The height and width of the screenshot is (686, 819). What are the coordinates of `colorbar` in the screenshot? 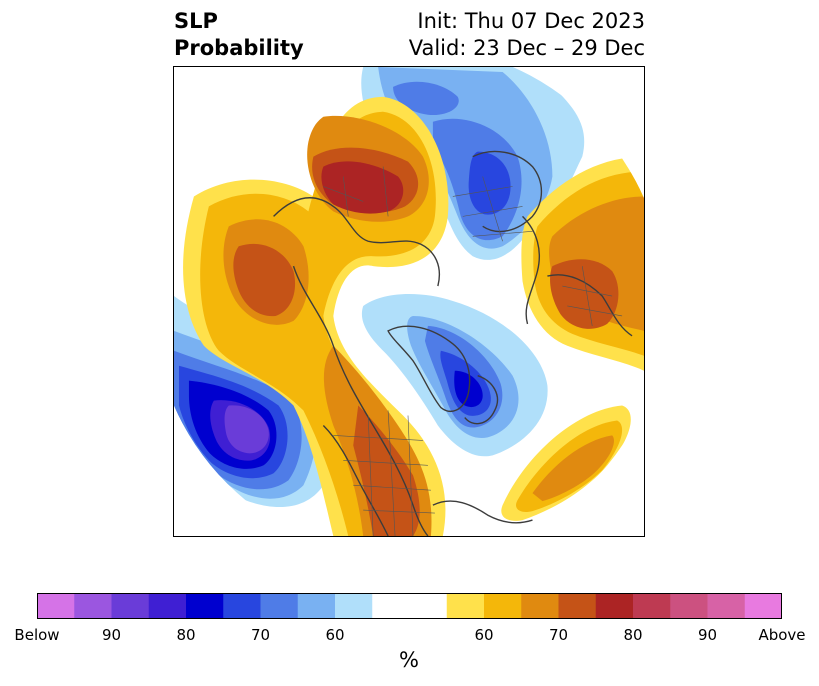 It's located at (409, 606).